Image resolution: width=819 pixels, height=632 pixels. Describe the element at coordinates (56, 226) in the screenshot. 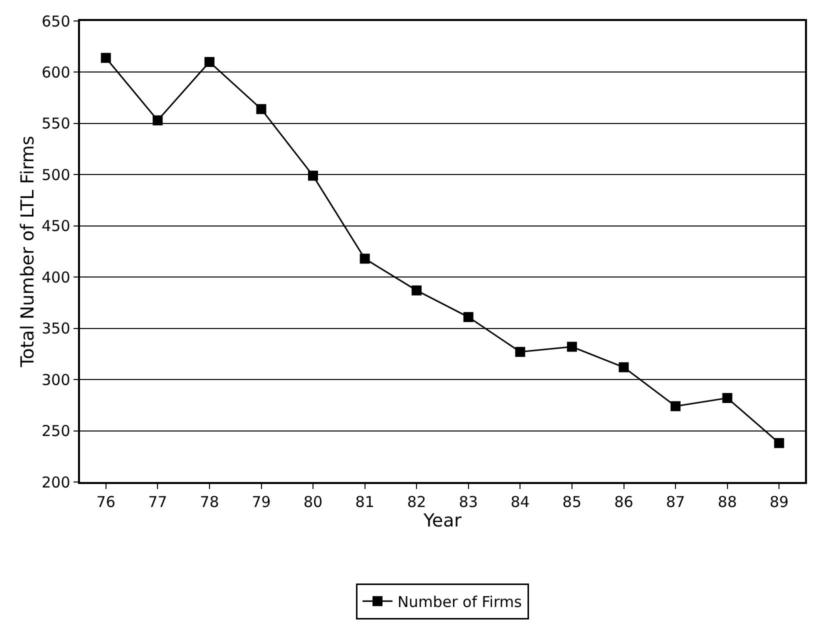

I see `y-tick-label: 450` at that location.